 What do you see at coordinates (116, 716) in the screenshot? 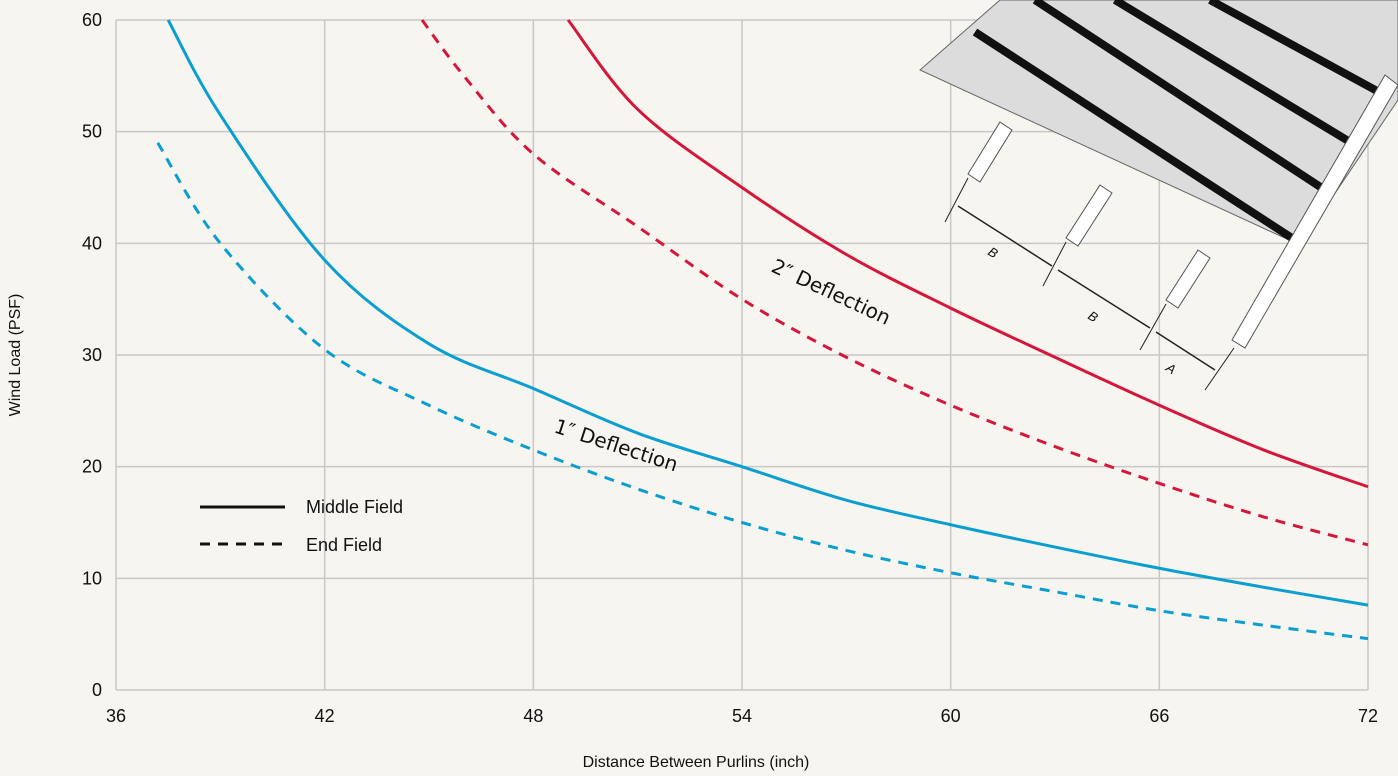
I see `x-tick-label: 36` at bounding box center [116, 716].